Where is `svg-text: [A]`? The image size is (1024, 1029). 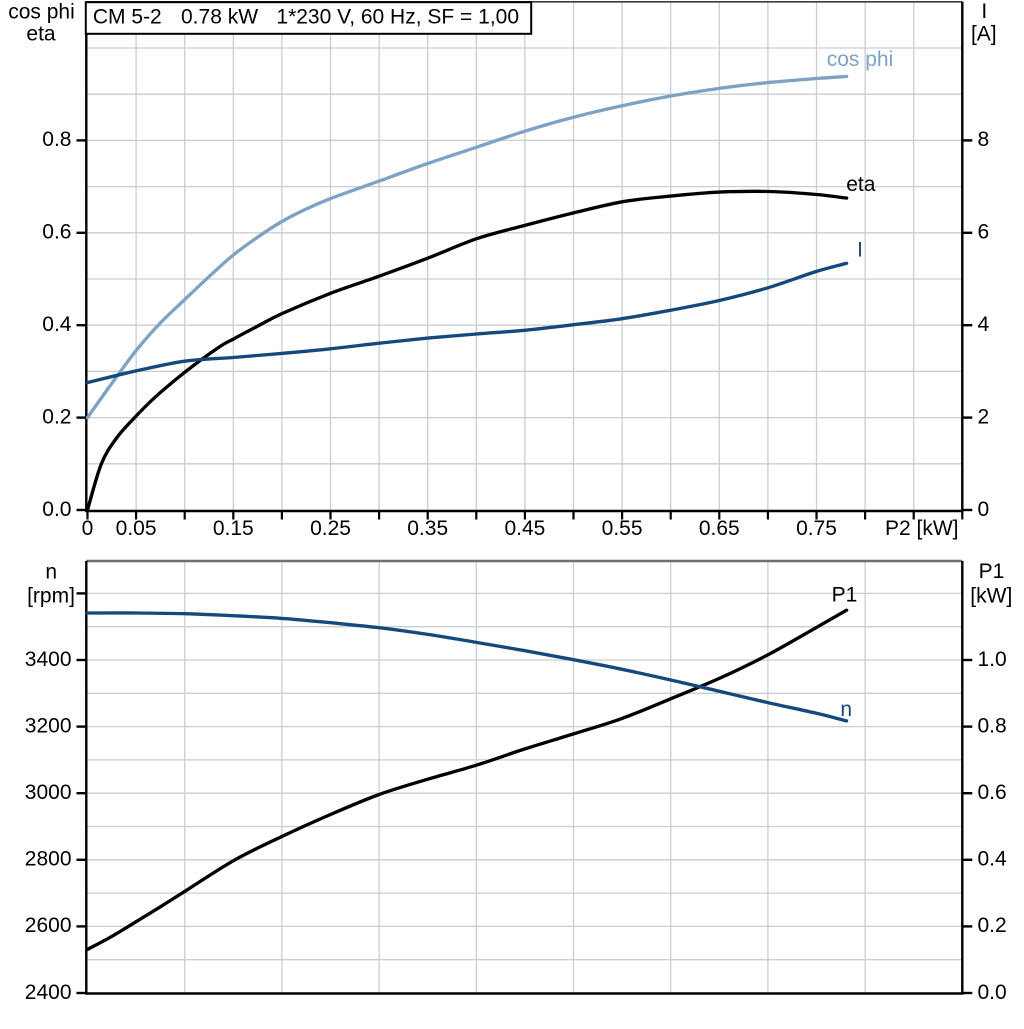
svg-text: [A] is located at coordinates (984, 33).